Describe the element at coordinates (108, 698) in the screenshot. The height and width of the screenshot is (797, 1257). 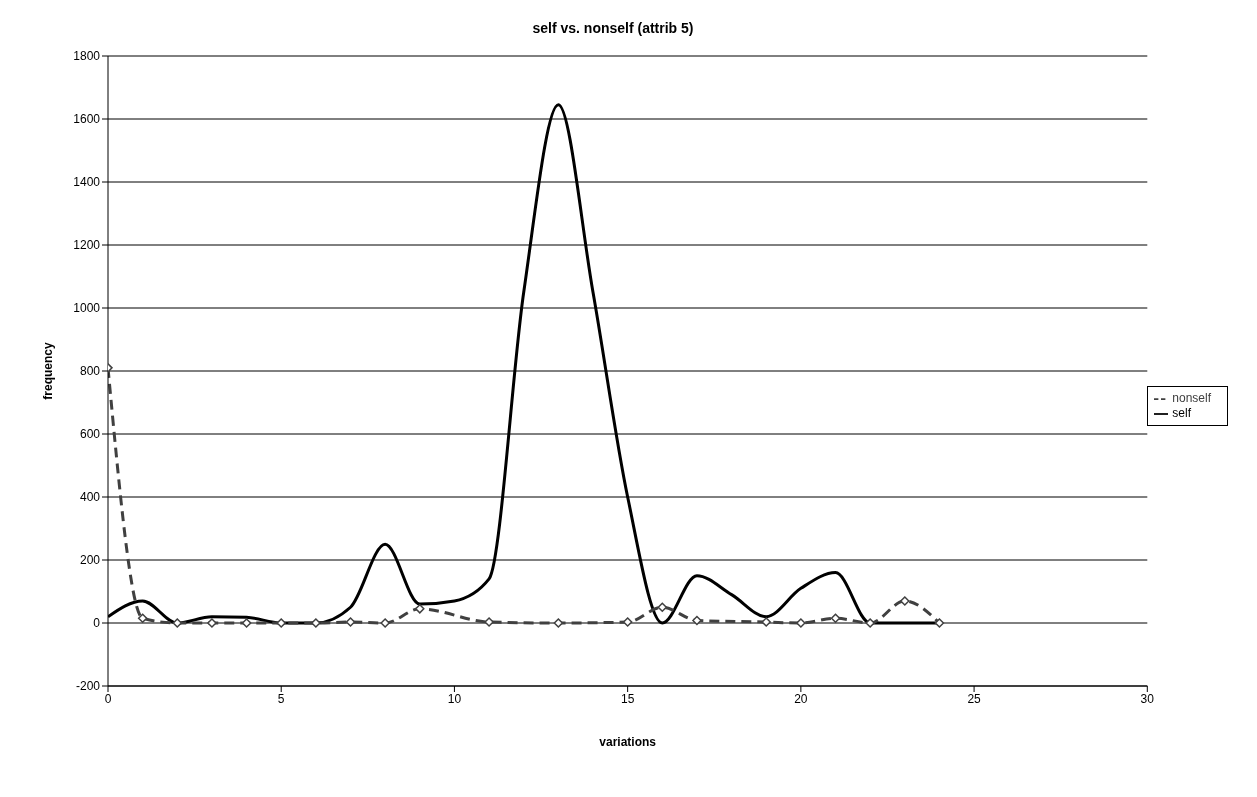
I see `x-tick-label: 0` at that location.